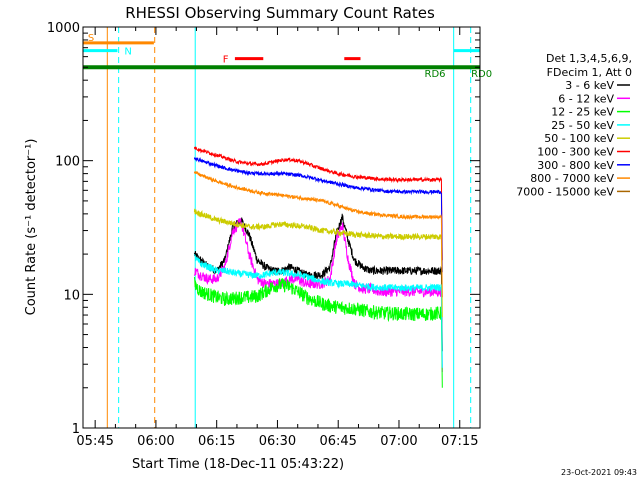 The width and height of the screenshot is (640, 480). Describe the element at coordinates (127, 52) in the screenshot. I see `flag-label: N` at that location.